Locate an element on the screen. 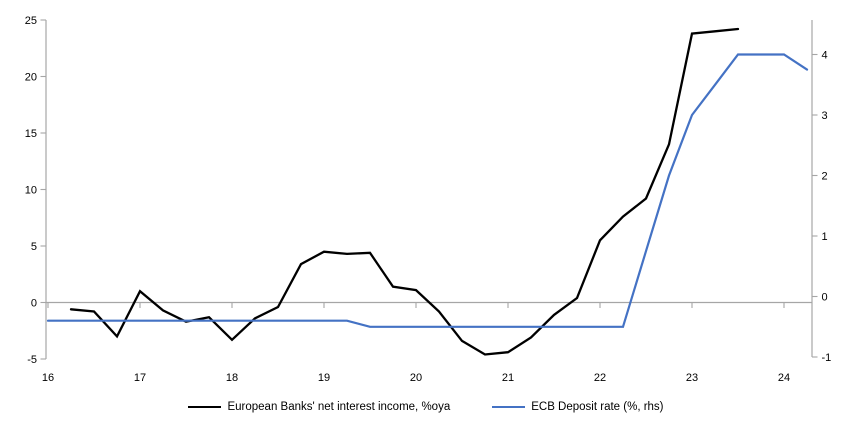  x-axis-tick-label: 24 is located at coordinates (784, 378).